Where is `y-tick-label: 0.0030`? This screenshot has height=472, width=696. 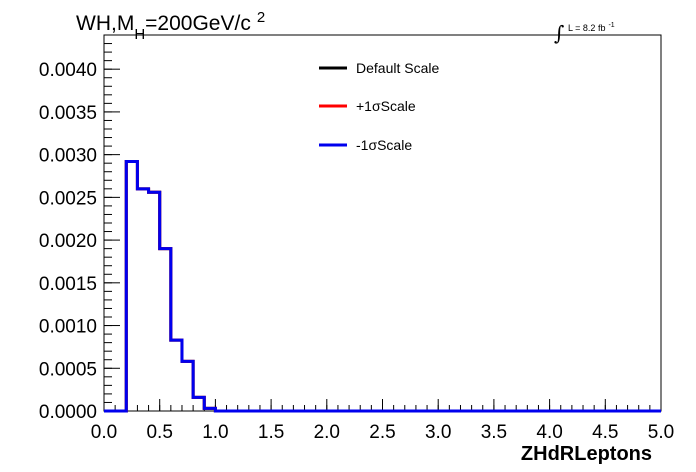
y-tick-label: 0.0030 is located at coordinates (68, 156).